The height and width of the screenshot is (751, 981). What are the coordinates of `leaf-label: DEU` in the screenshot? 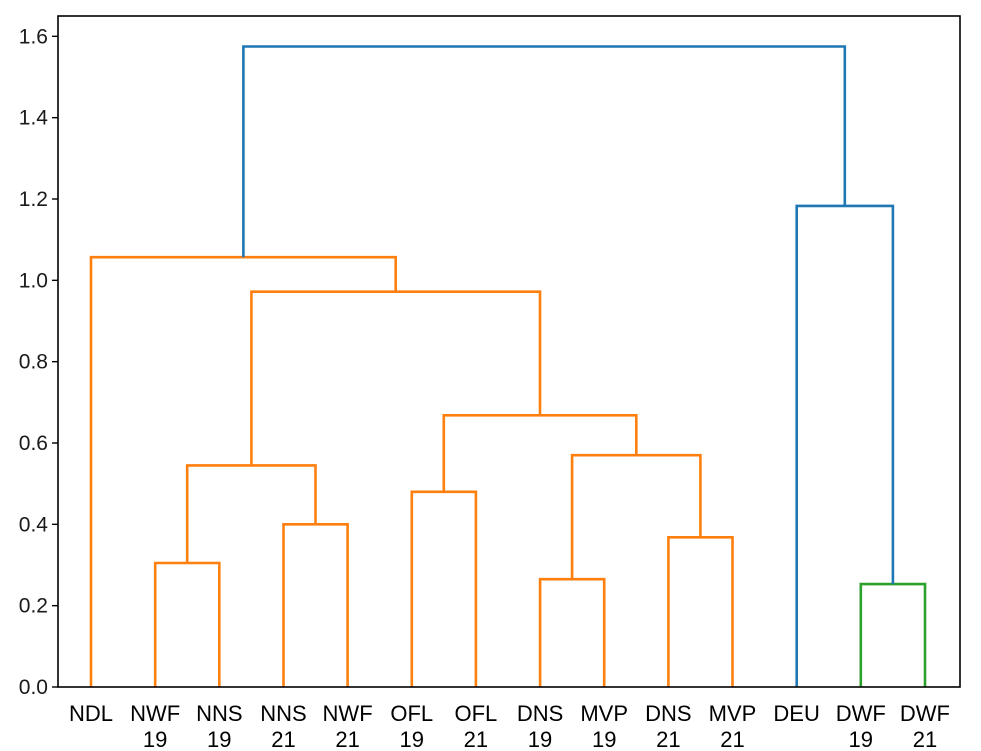 It's located at (796, 713).